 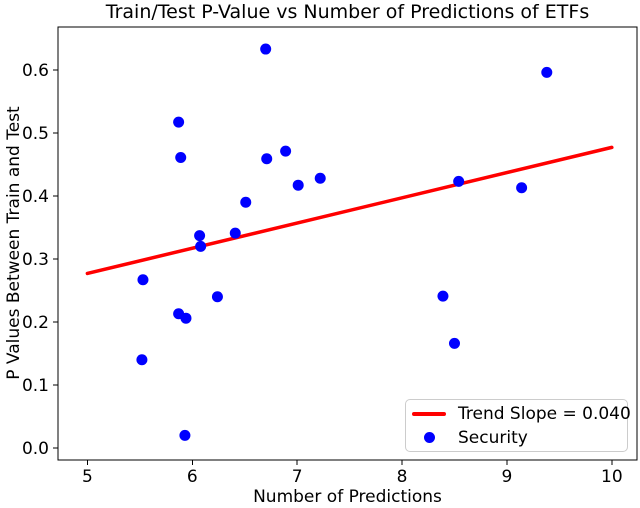 I want to click on trend-line-swatch, so click(x=429, y=413).